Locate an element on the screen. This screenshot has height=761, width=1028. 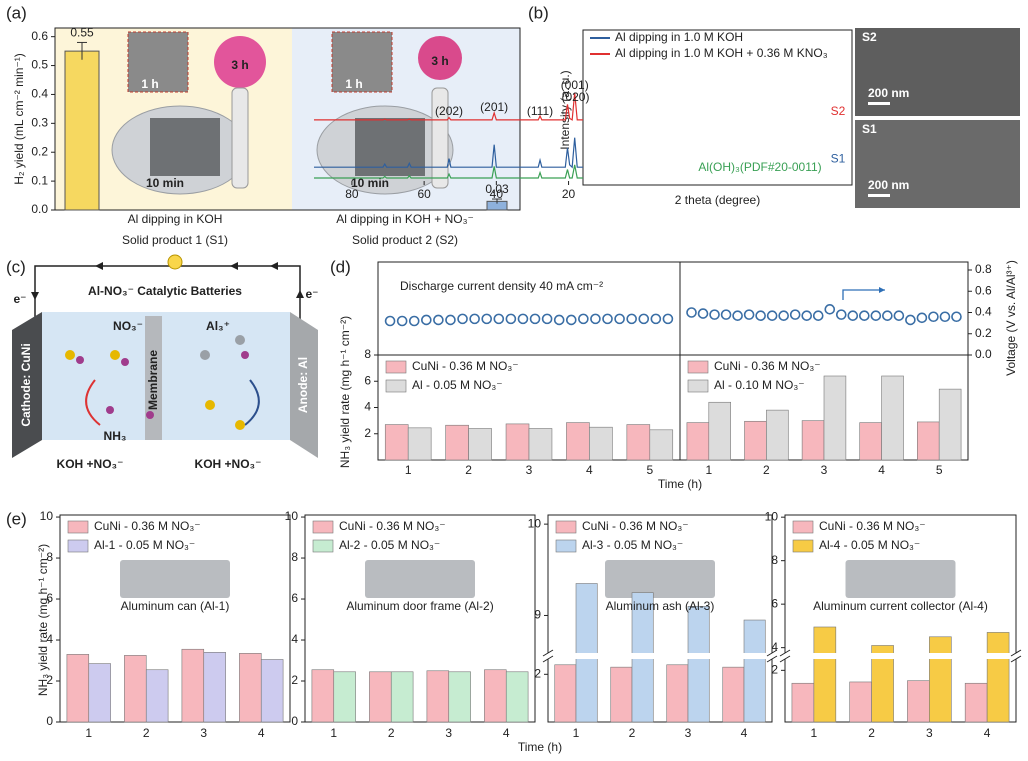
y-tick-label: 8 is located at coordinates (49, 557).